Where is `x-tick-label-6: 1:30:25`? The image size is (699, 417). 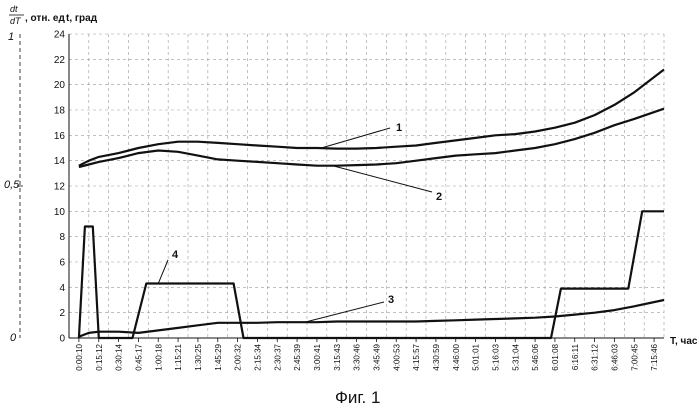 x-tick-label-6: 1:30:25 is located at coordinates (198, 356).